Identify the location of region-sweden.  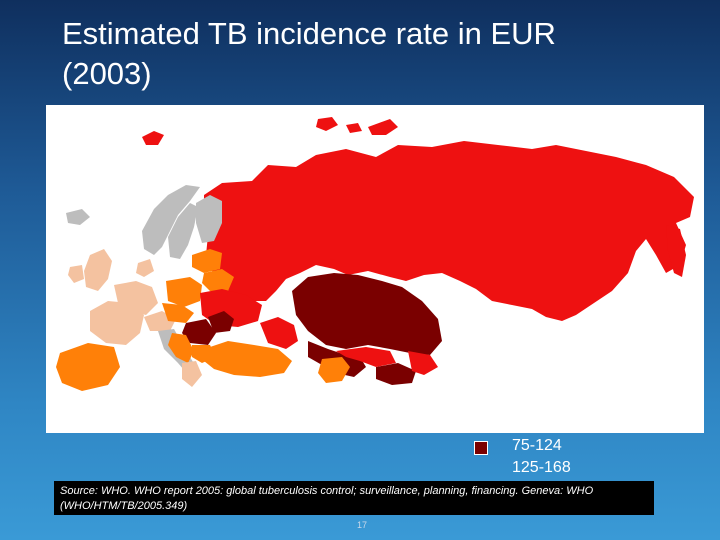
(183, 231).